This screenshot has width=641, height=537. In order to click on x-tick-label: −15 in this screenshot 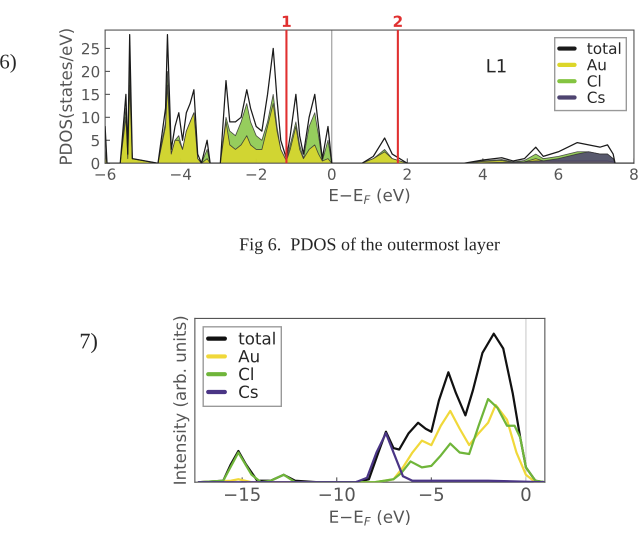, I will do `click(242, 495)`.